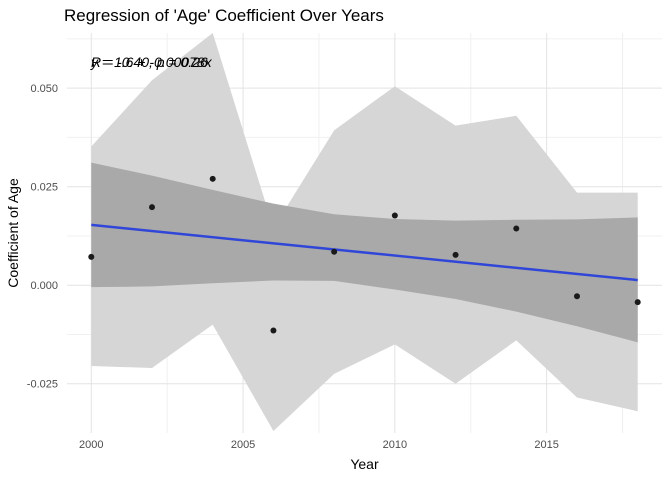 This screenshot has width=672, height=480. Describe the element at coordinates (44, 89) in the screenshot. I see `y-tick-label: 0.050` at that location.